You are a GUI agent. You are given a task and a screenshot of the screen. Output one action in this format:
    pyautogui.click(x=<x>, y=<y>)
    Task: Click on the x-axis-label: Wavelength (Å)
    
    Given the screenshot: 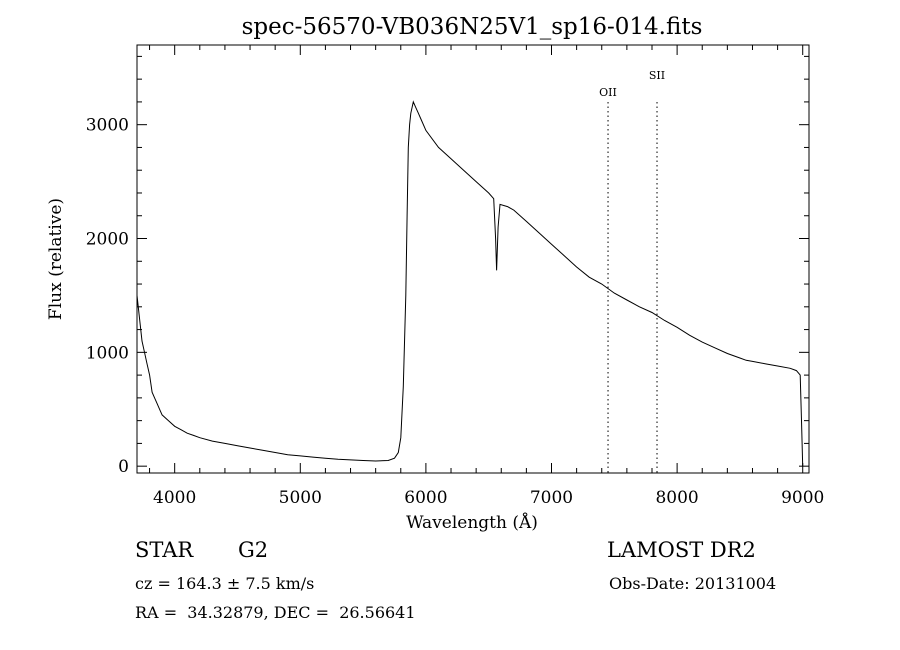 What is the action you would take?
    pyautogui.click(x=472, y=522)
    